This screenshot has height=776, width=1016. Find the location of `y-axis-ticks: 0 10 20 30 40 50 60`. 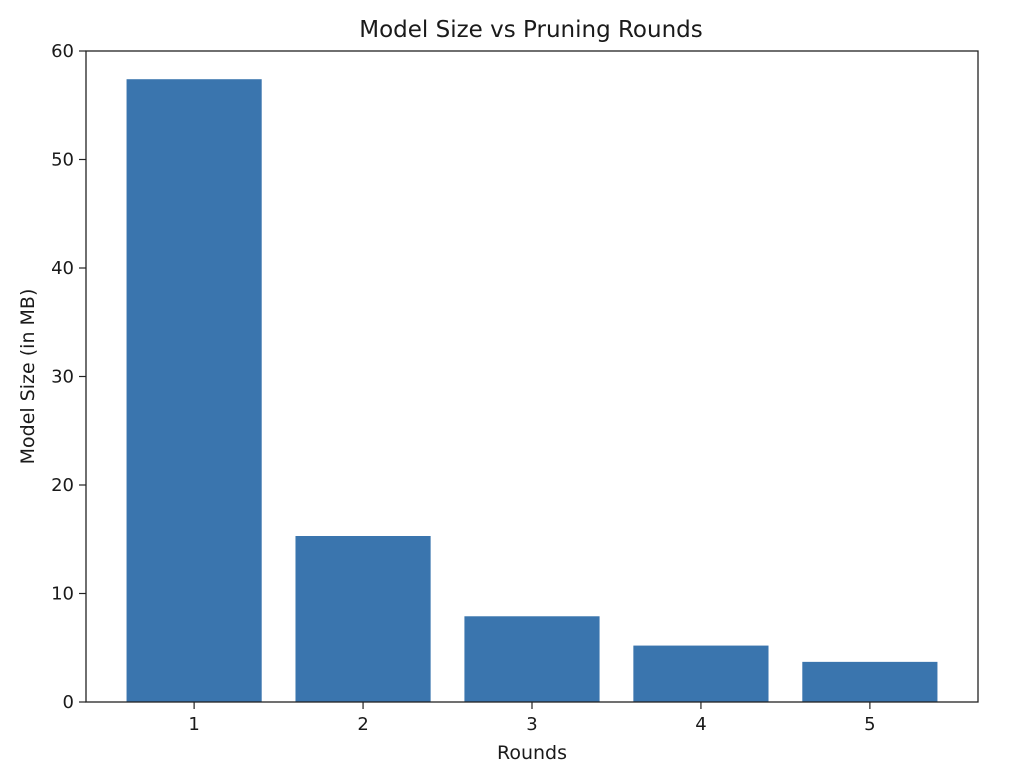

y-axis-ticks: 0 10 20 30 40 50 60 is located at coordinates (68, 377).